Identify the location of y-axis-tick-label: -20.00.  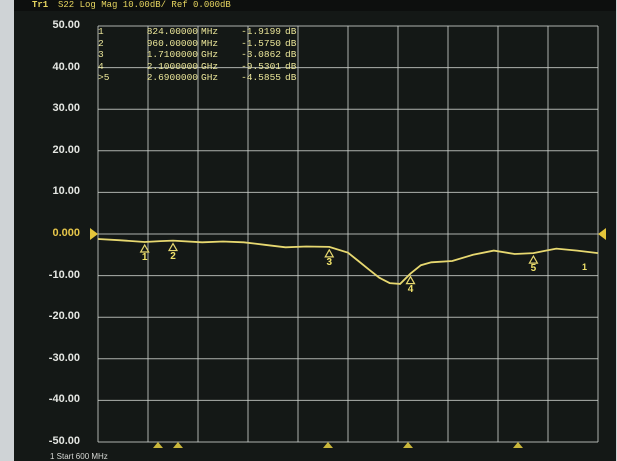
(64, 316).